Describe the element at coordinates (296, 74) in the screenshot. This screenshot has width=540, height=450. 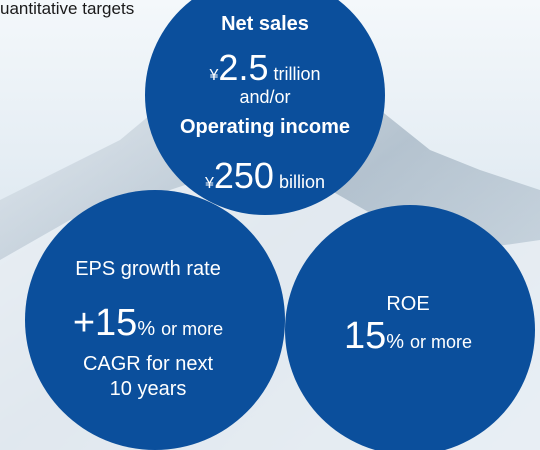
I see `unit: trillion` at that location.